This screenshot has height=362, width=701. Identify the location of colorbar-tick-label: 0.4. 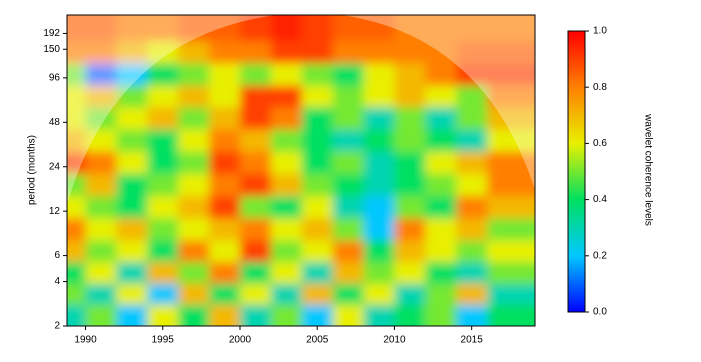
(600, 199).